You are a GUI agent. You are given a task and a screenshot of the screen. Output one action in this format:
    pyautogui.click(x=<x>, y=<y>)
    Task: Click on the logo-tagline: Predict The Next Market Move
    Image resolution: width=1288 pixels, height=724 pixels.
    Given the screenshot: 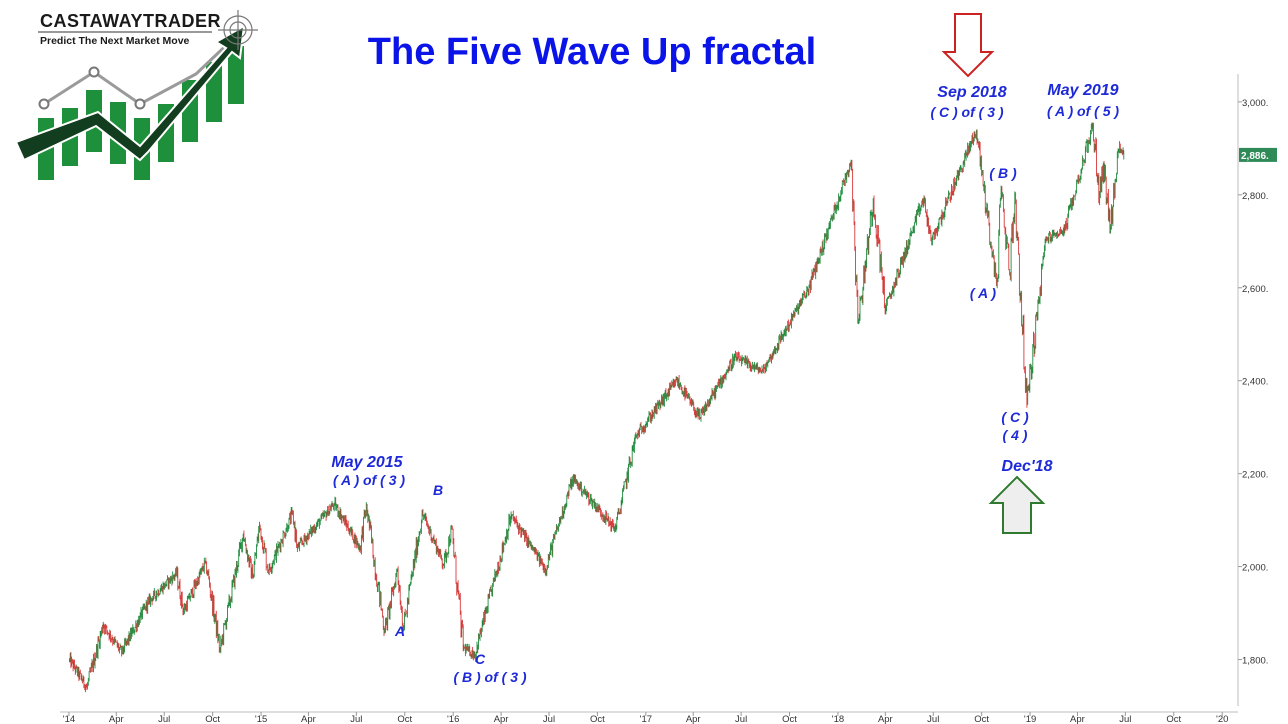 What is the action you would take?
    pyautogui.click(x=115, y=41)
    